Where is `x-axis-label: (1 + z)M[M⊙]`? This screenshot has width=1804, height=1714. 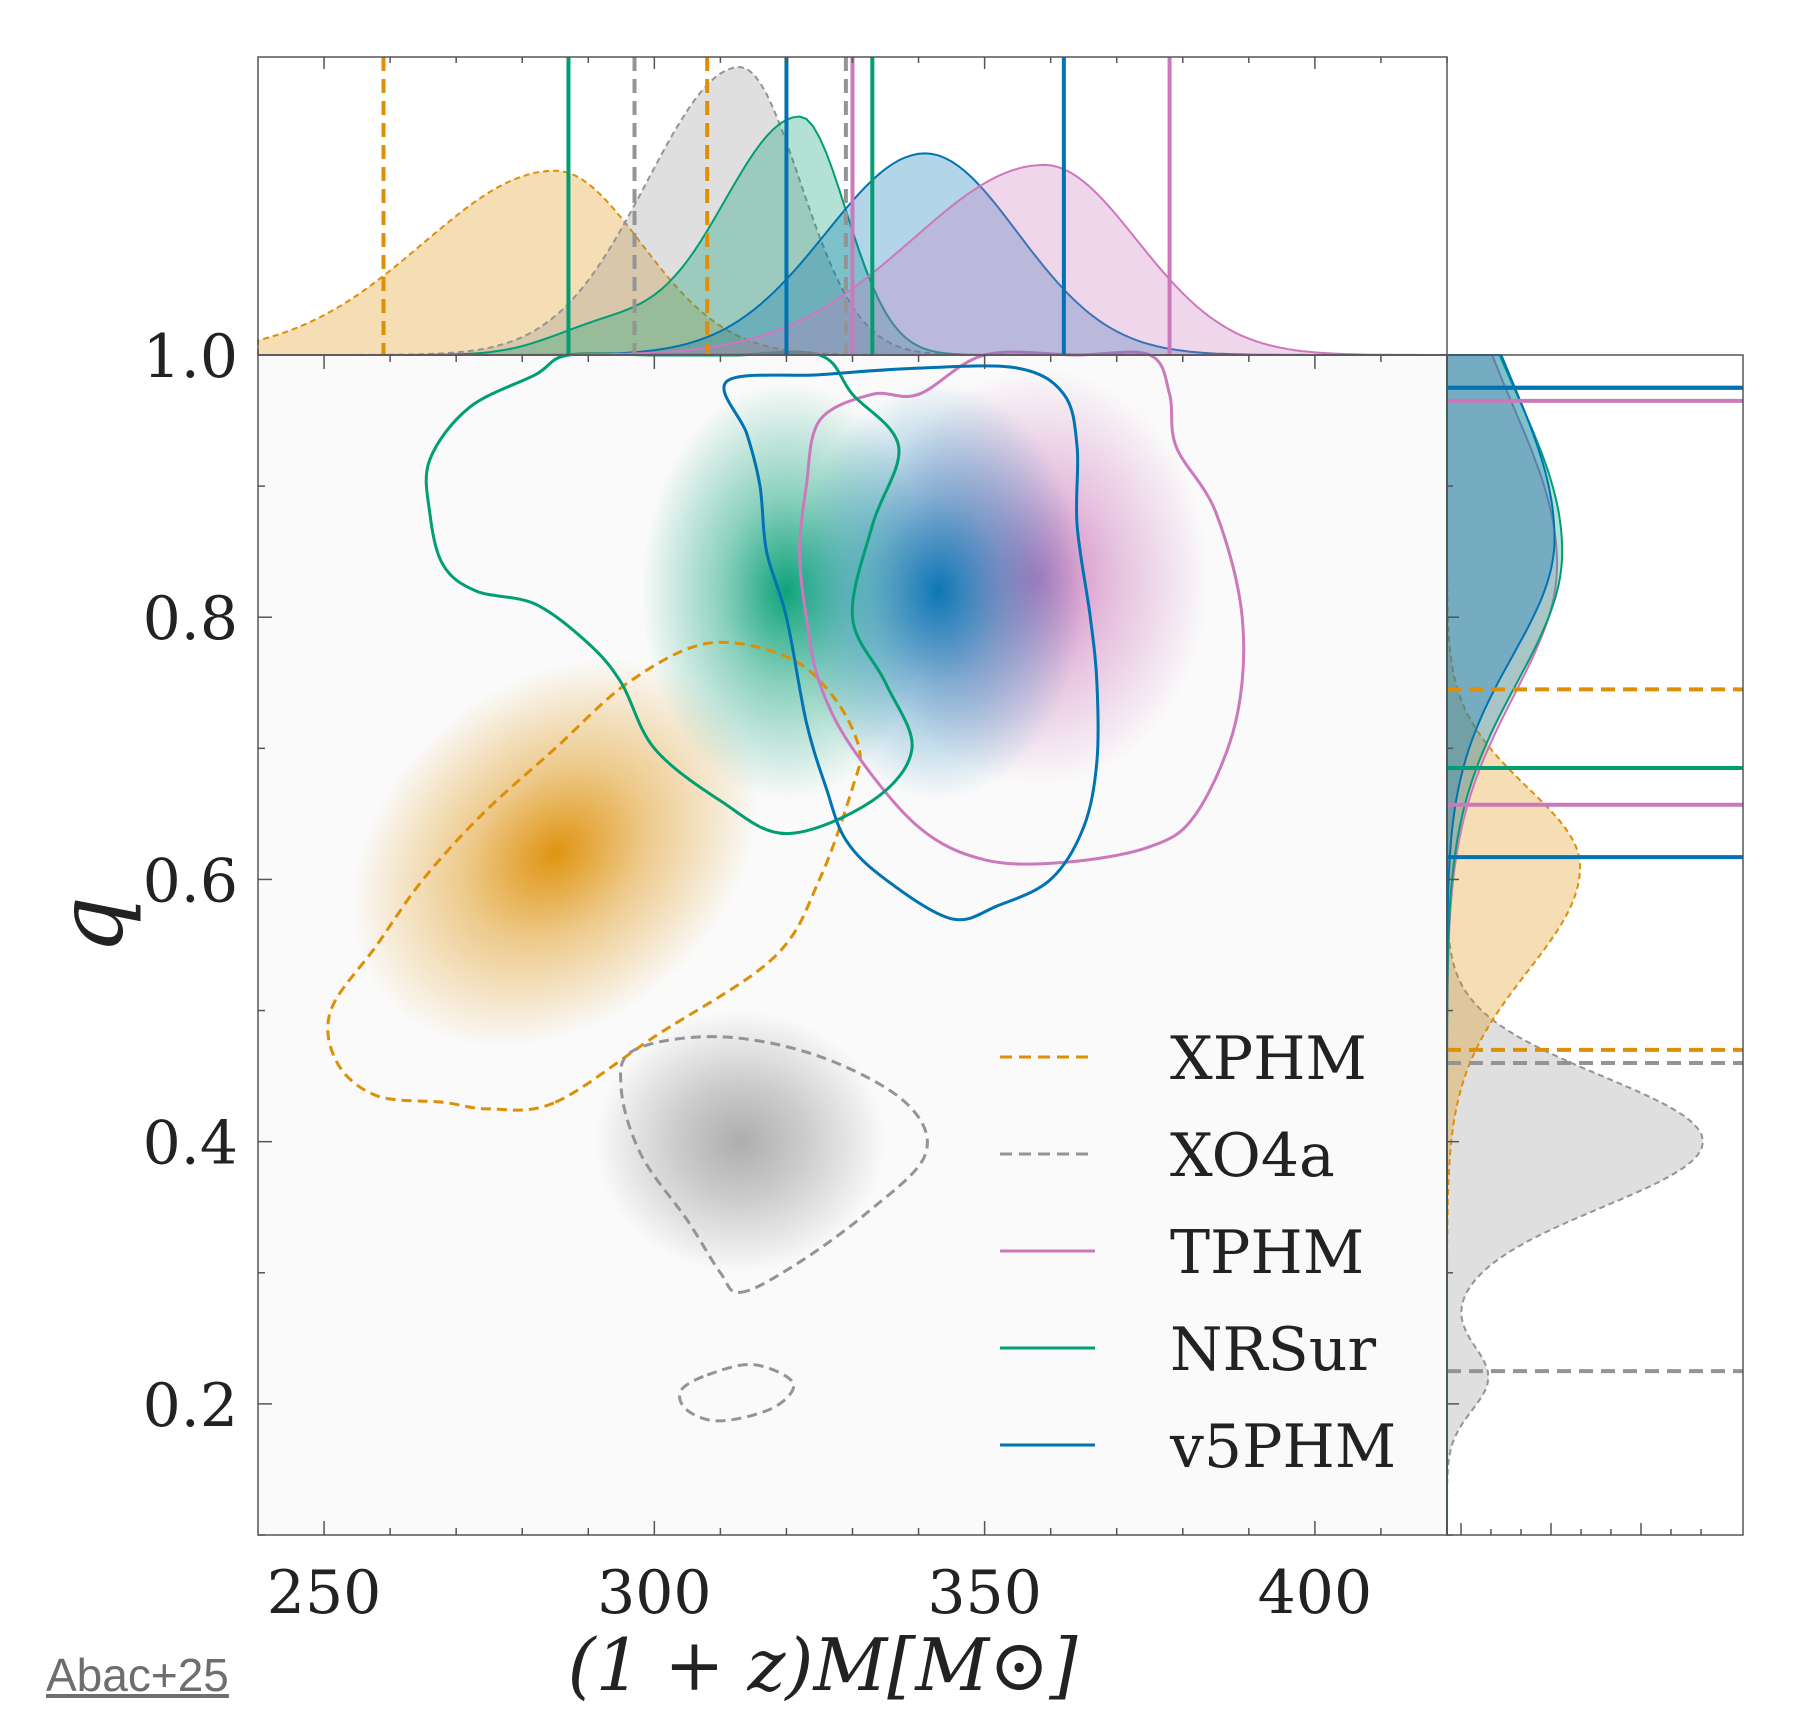
x-axis-label: (1 + z)M[M⊙] is located at coordinates (823, 1665).